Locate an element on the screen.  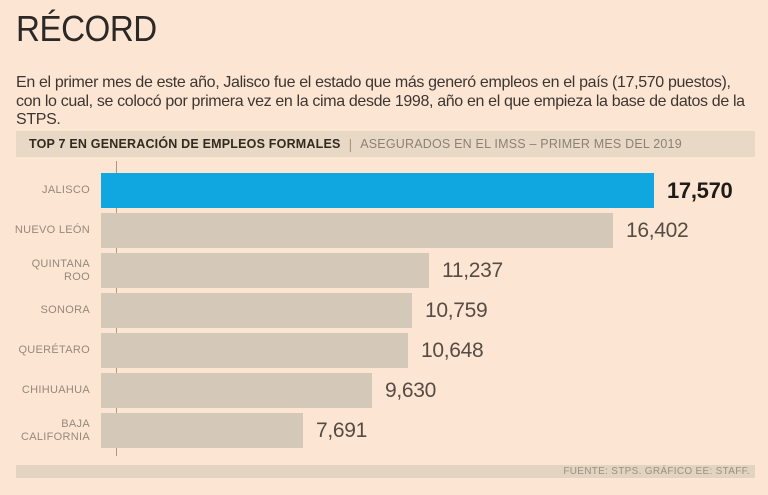
bar-label: JALISCO is located at coordinates (66, 190).